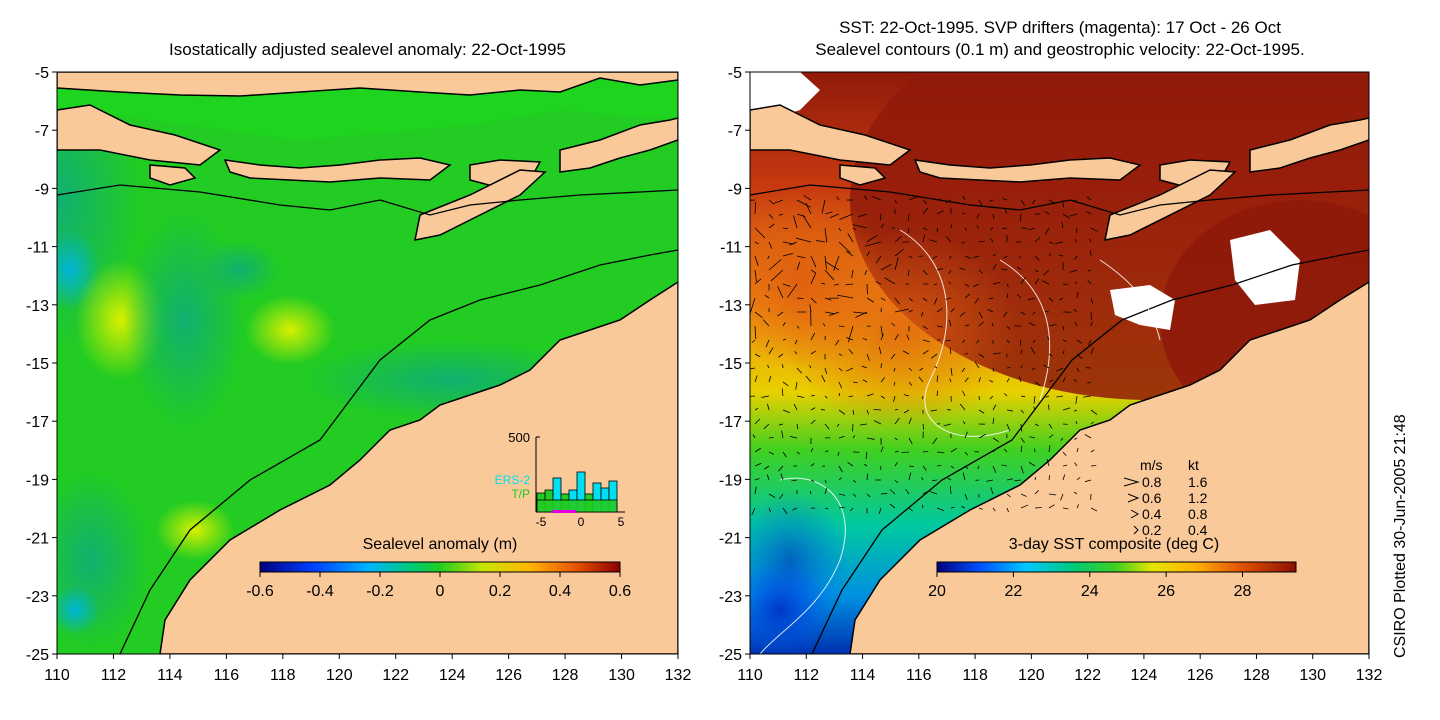  What do you see at coordinates (1152, 482) in the screenshot?
I see `speed-legend-ms-value: 0.8` at bounding box center [1152, 482].